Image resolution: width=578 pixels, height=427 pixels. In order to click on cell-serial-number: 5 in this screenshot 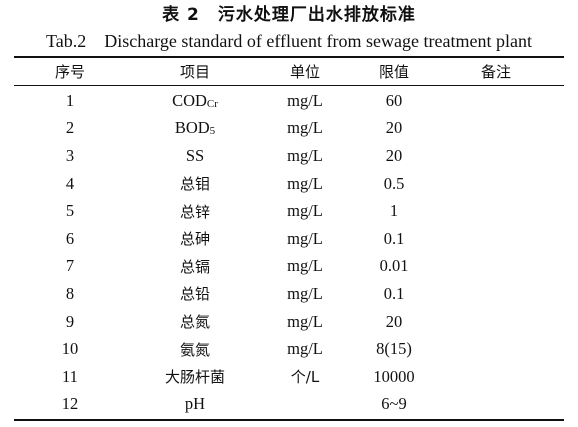, I will do `click(70, 211)`.